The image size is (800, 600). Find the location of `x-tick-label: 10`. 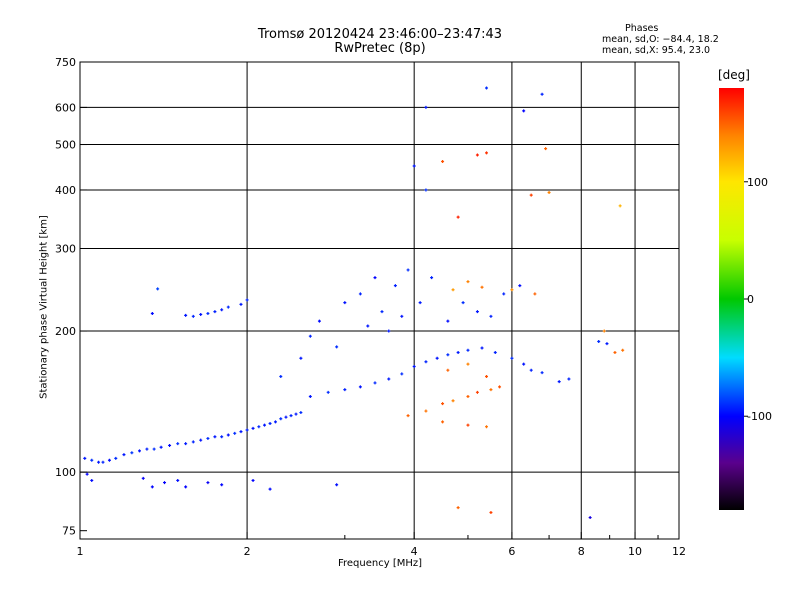

x-tick-label: 10 is located at coordinates (635, 551).